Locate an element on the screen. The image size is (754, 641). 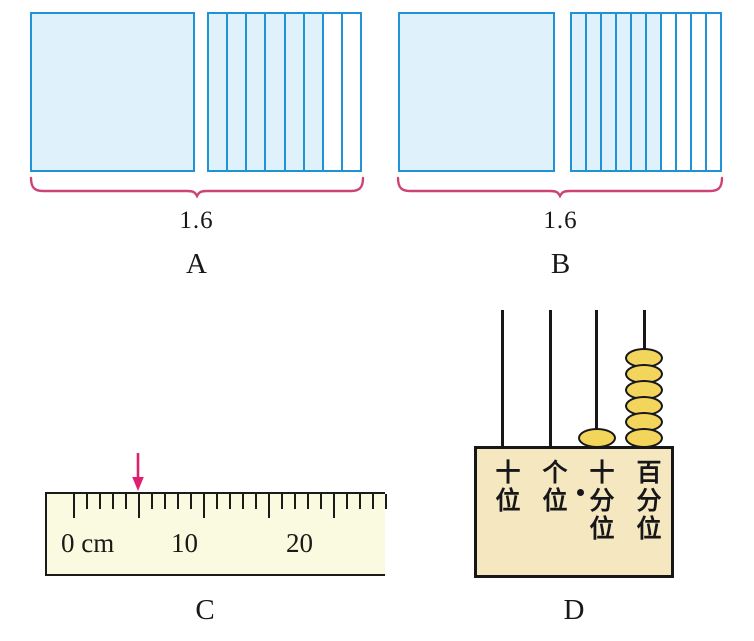
panel-a-value: 1.6 is located at coordinates (196, 220).